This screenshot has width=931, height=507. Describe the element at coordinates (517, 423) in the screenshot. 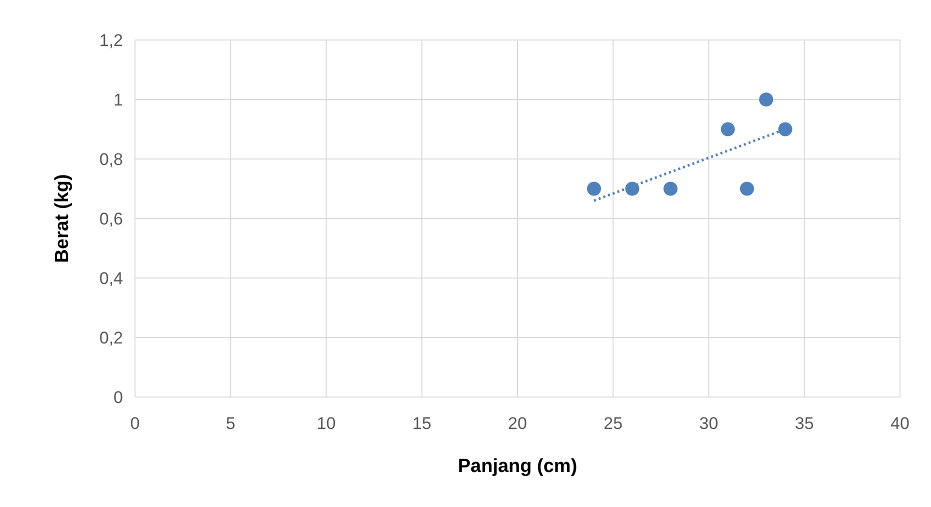

I see `x-tick-label: 20` at that location.